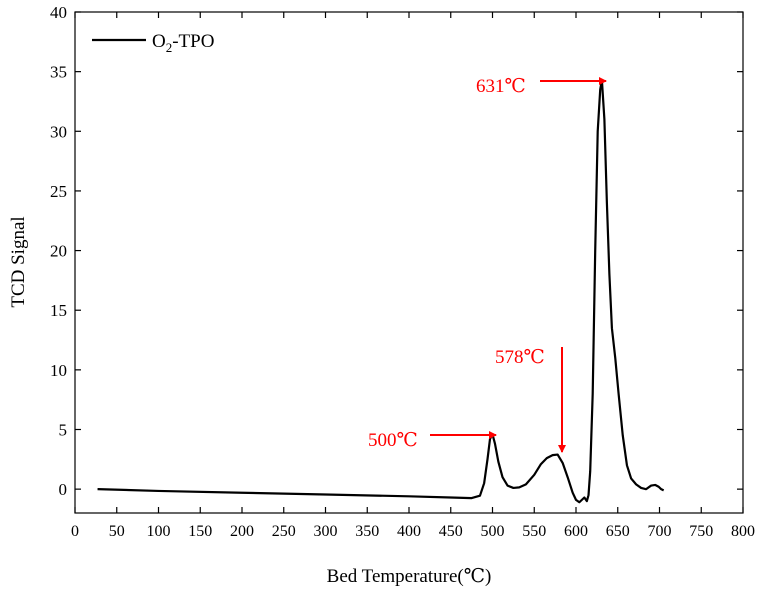  I want to click on legend: O2-TPO, so click(153, 43).